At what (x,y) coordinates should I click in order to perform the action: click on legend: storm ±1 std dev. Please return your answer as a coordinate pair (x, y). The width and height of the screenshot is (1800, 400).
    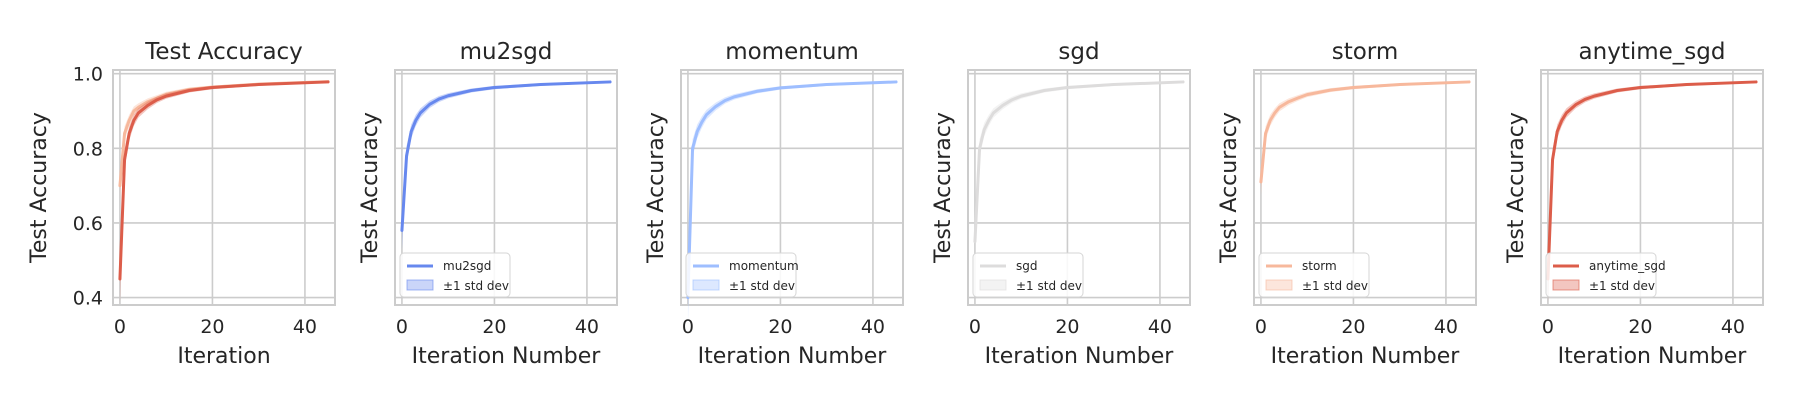
    Looking at the image, I should click on (1314, 275).